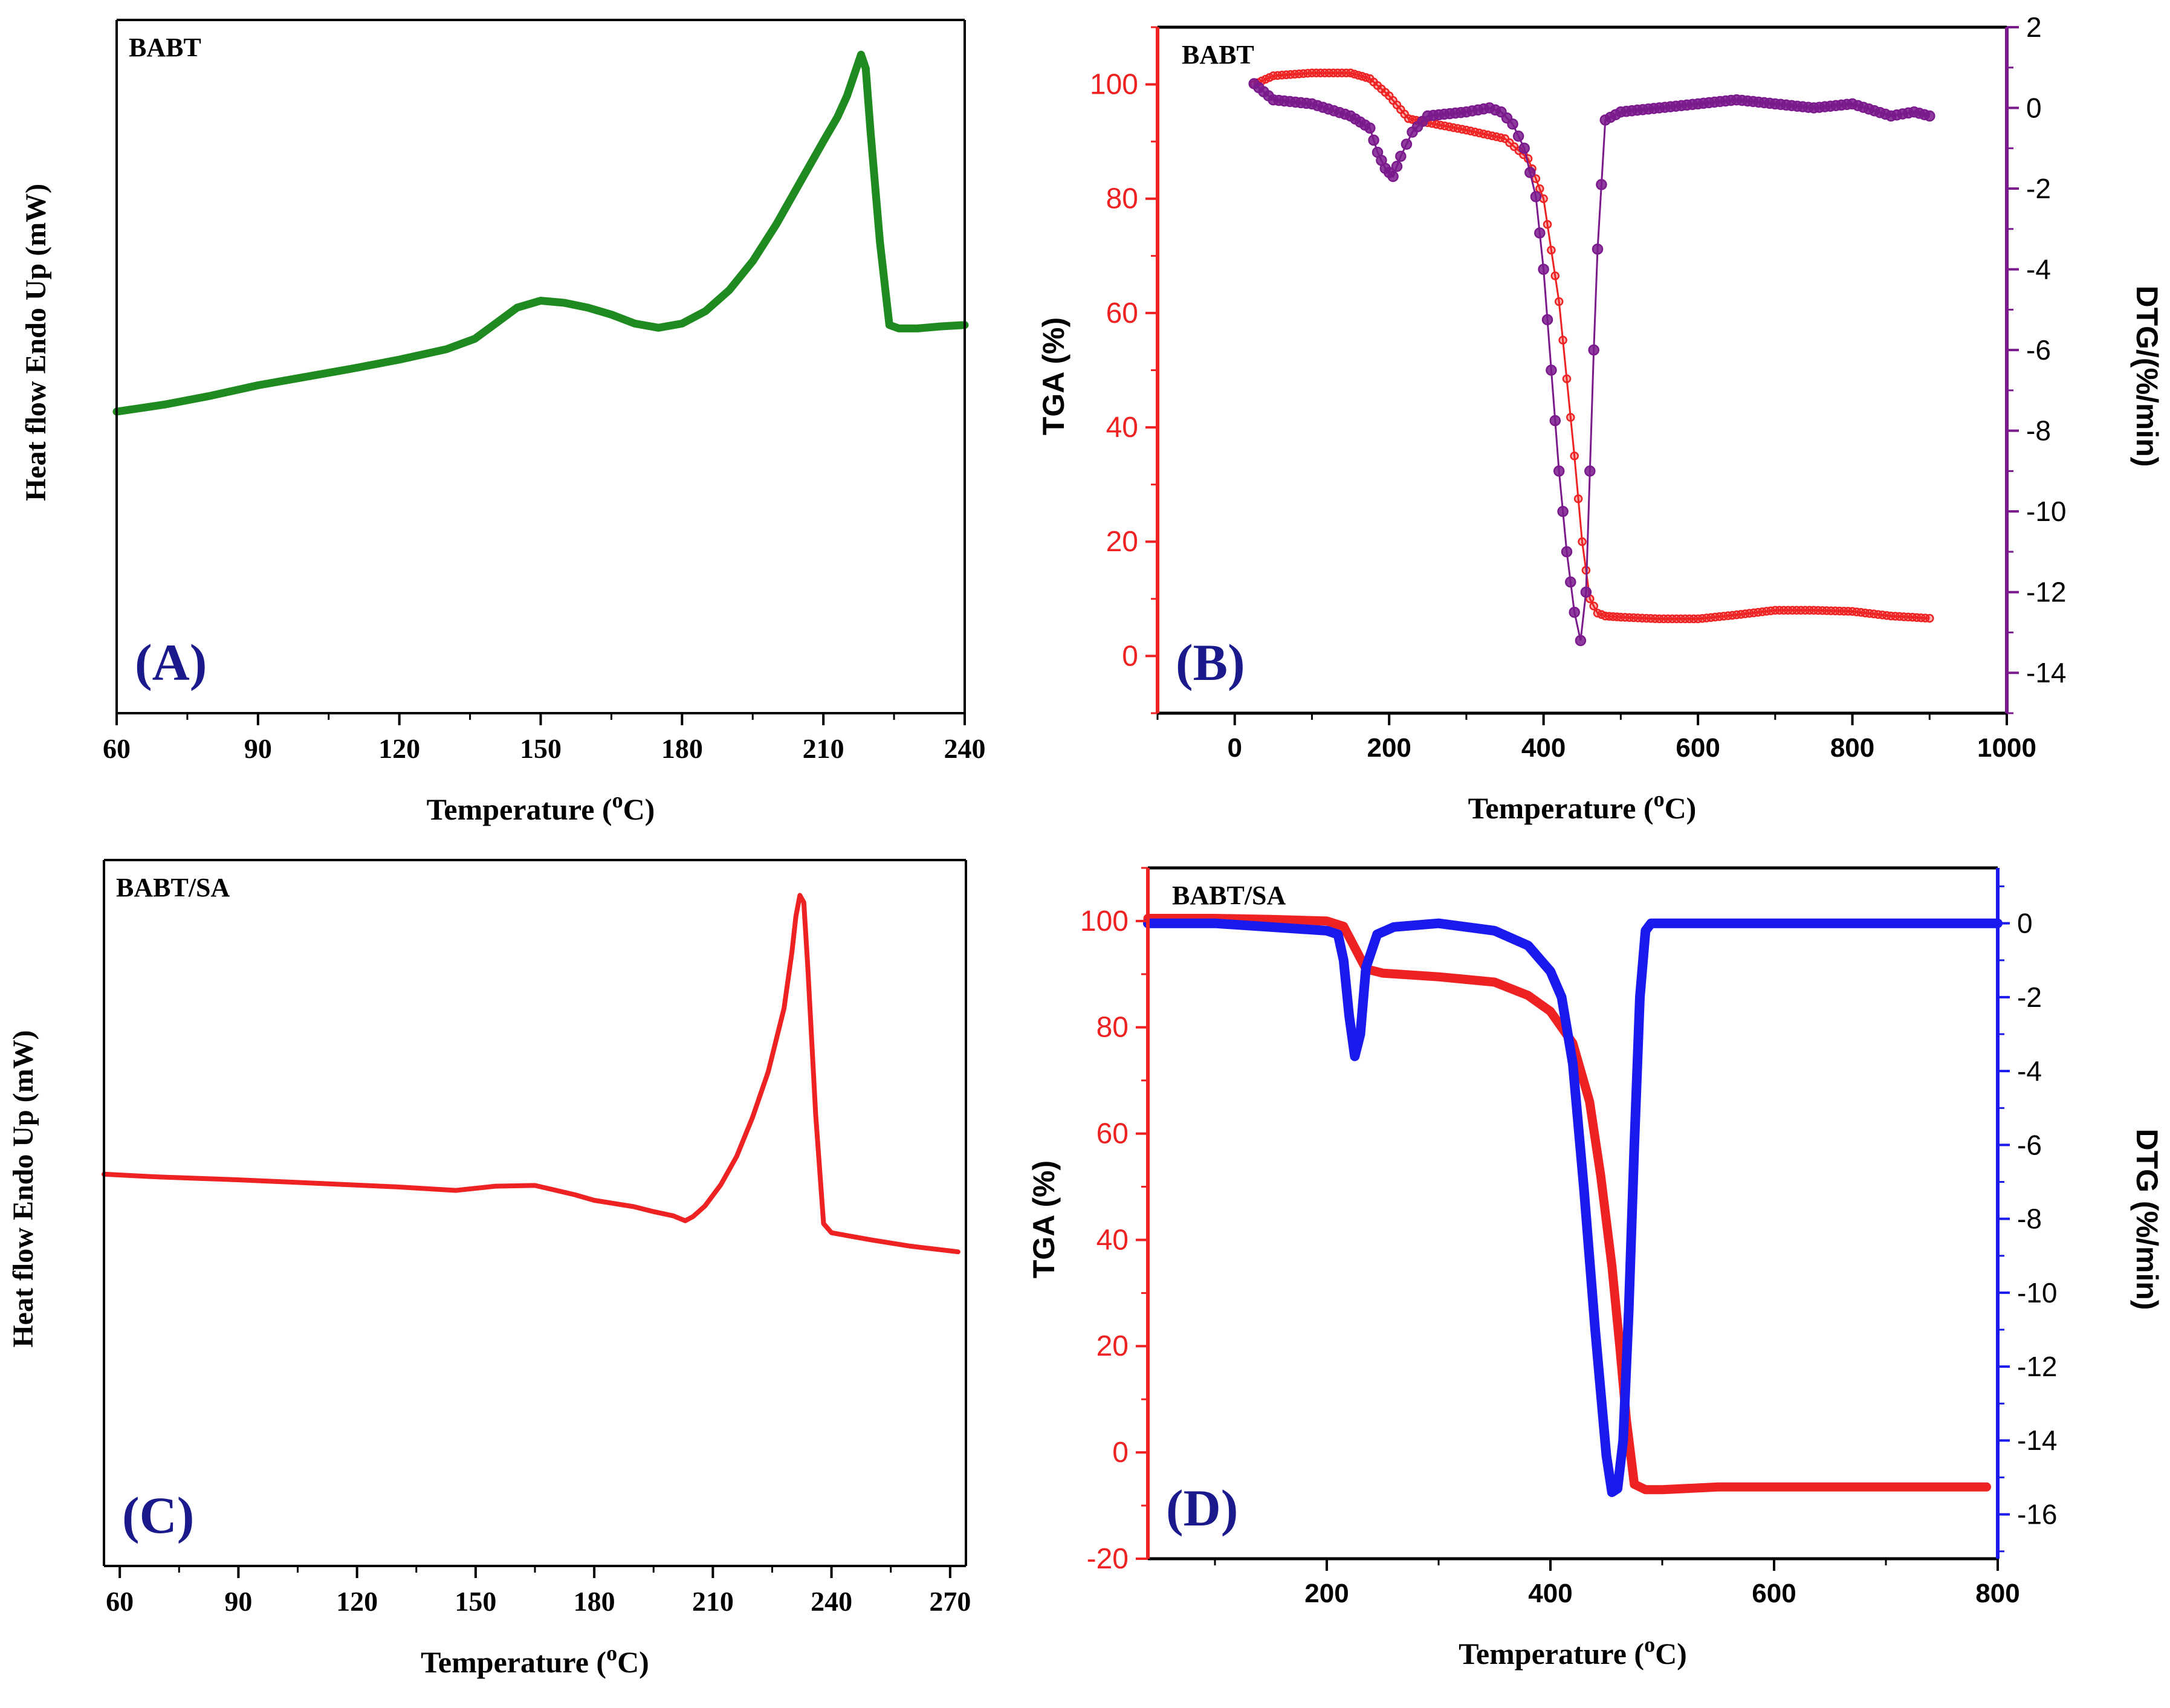  What do you see at coordinates (1210, 662) in the screenshot?
I see `panel-label: (B)` at bounding box center [1210, 662].